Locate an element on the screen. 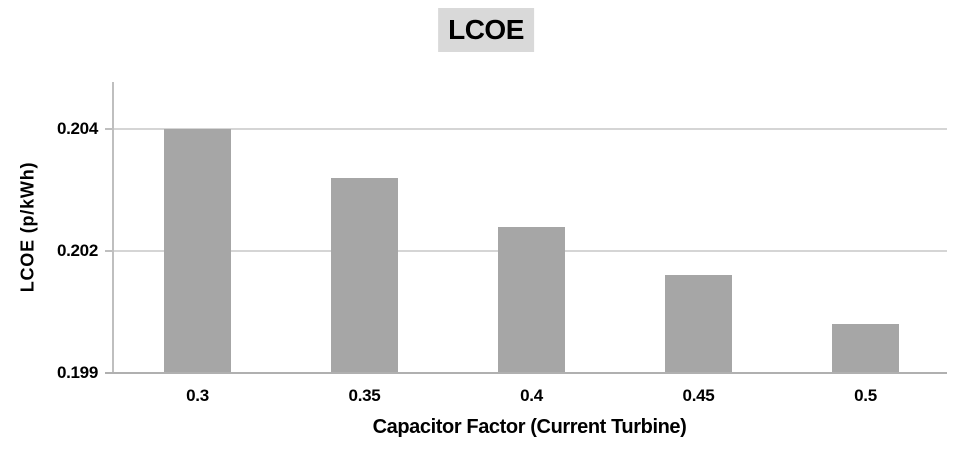 The image size is (972, 457). y-tick-label: 0.202 is located at coordinates (77, 251).